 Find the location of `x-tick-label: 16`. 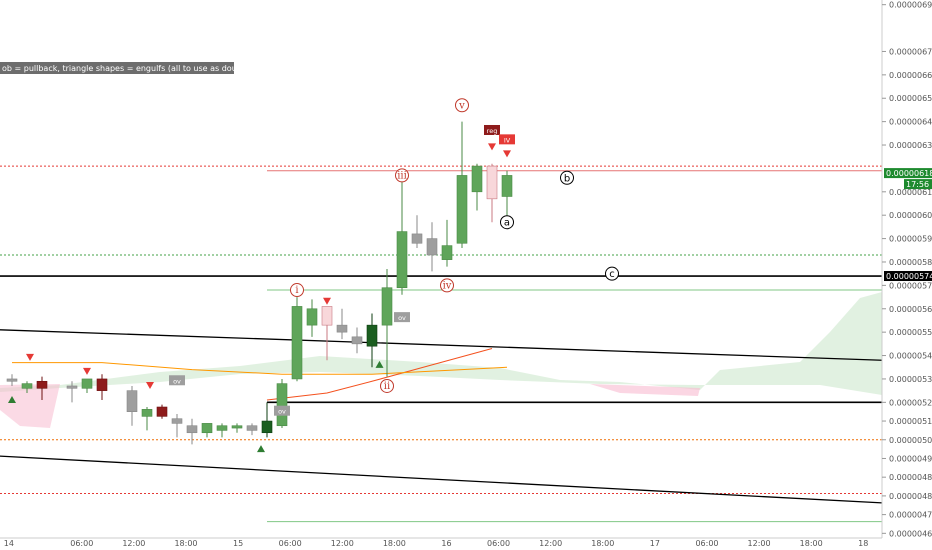

x-tick-label: 16 is located at coordinates (446, 543).